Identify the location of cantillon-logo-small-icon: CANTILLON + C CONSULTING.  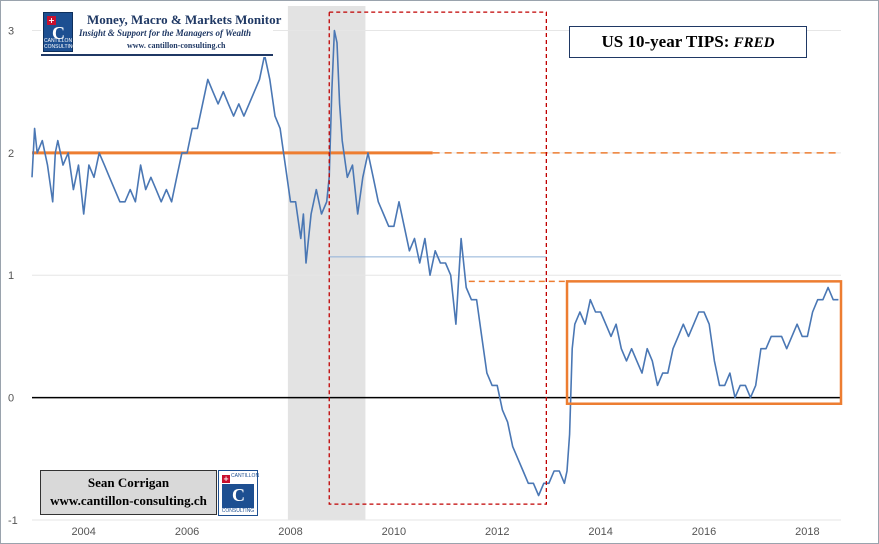
(238, 493).